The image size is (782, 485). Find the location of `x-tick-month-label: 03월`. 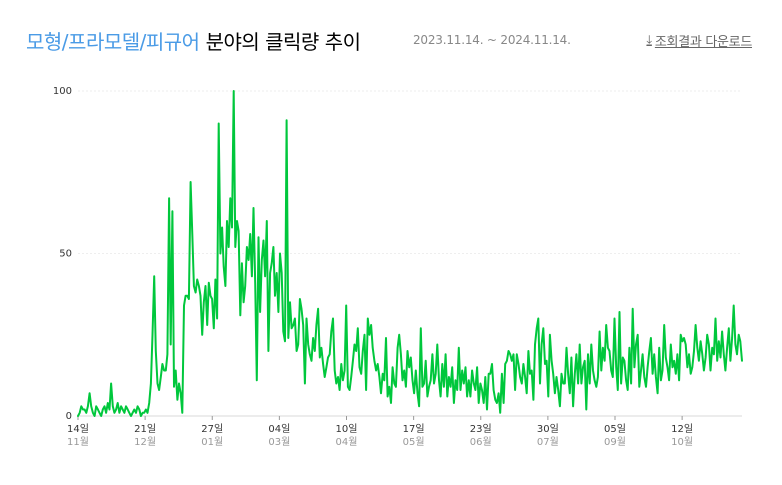

x-tick-month-label: 03월 is located at coordinates (279, 442).